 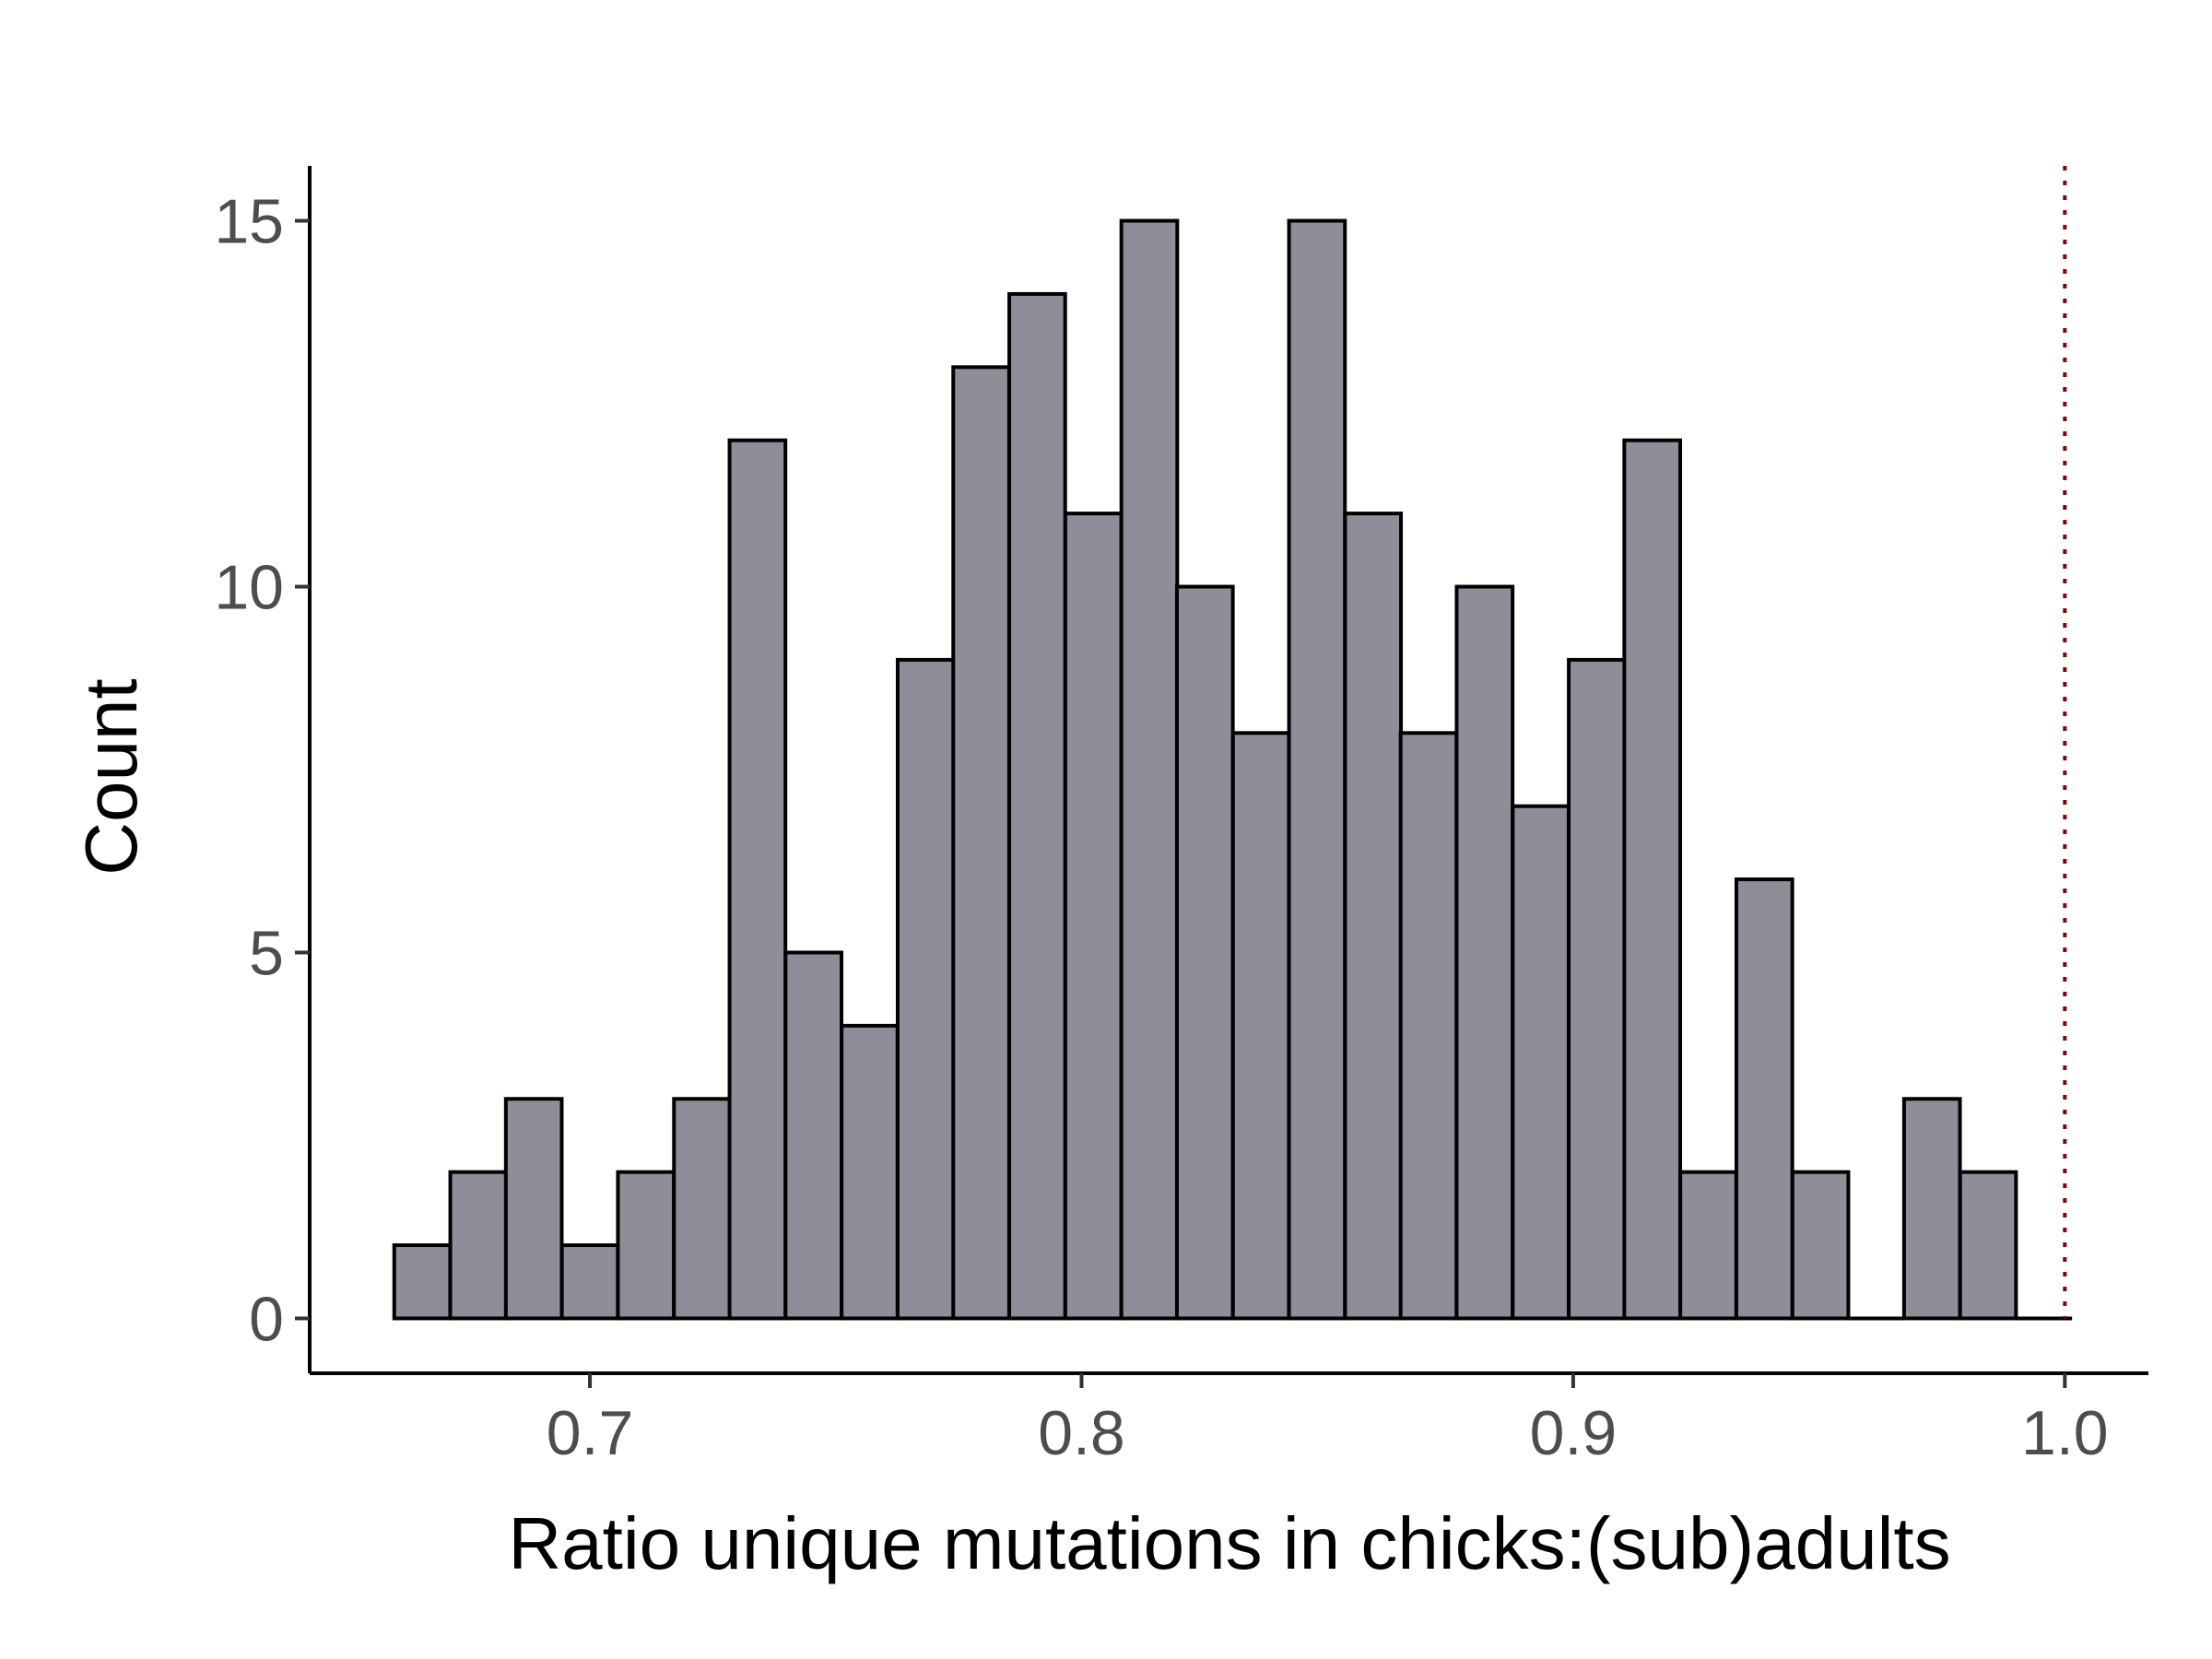 I want to click on y-tick-label: 10, so click(x=249, y=588).